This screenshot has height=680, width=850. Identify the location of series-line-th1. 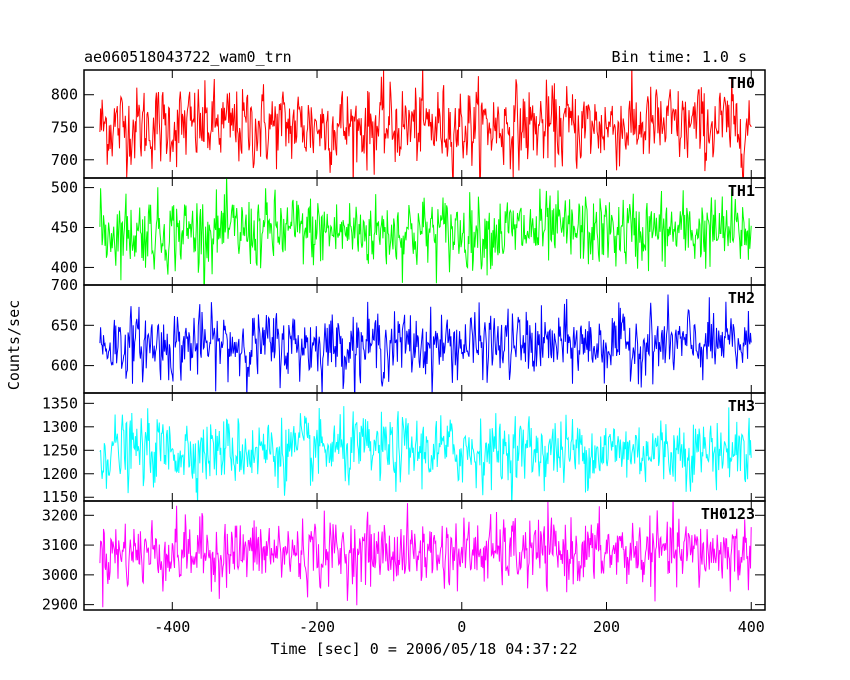
(425, 231).